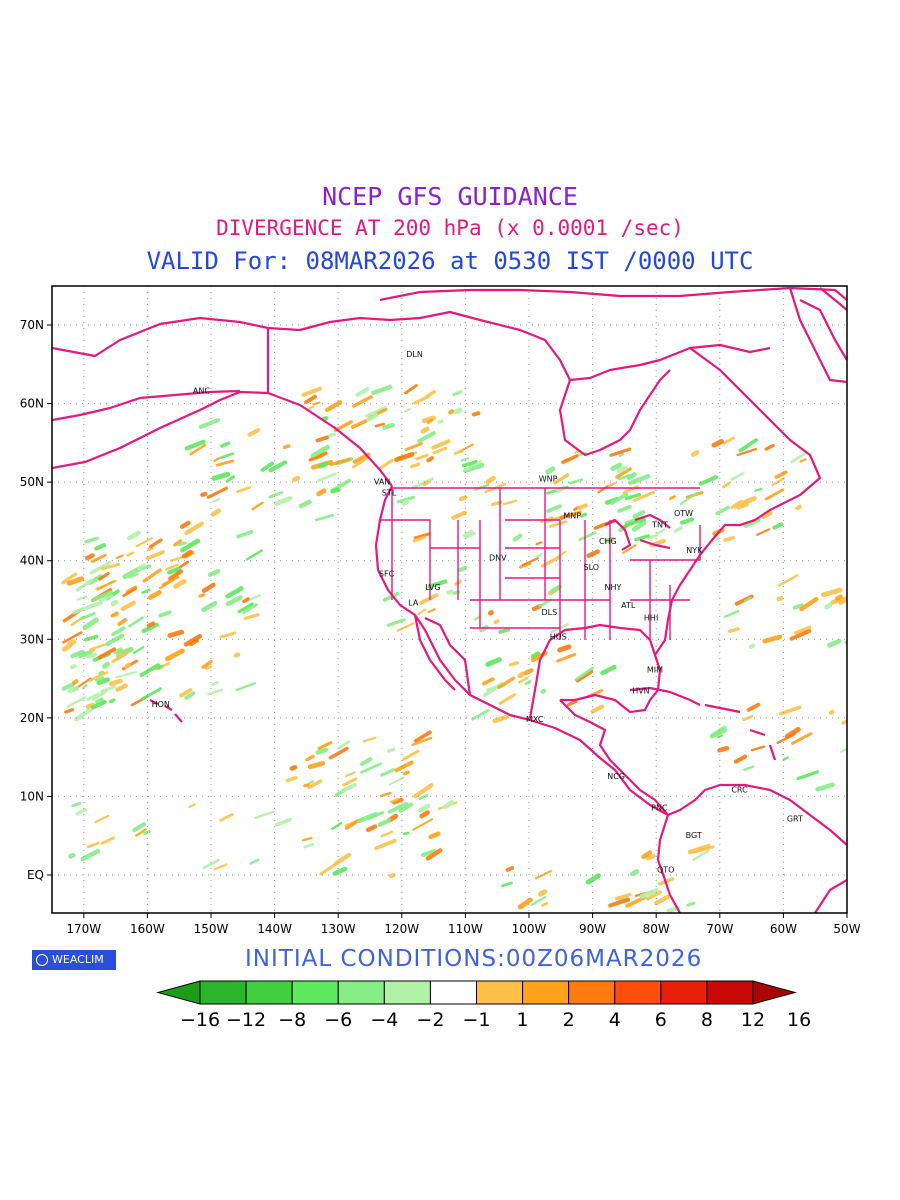 The width and height of the screenshot is (900, 1200). I want to click on station-label: STL, so click(389, 493).